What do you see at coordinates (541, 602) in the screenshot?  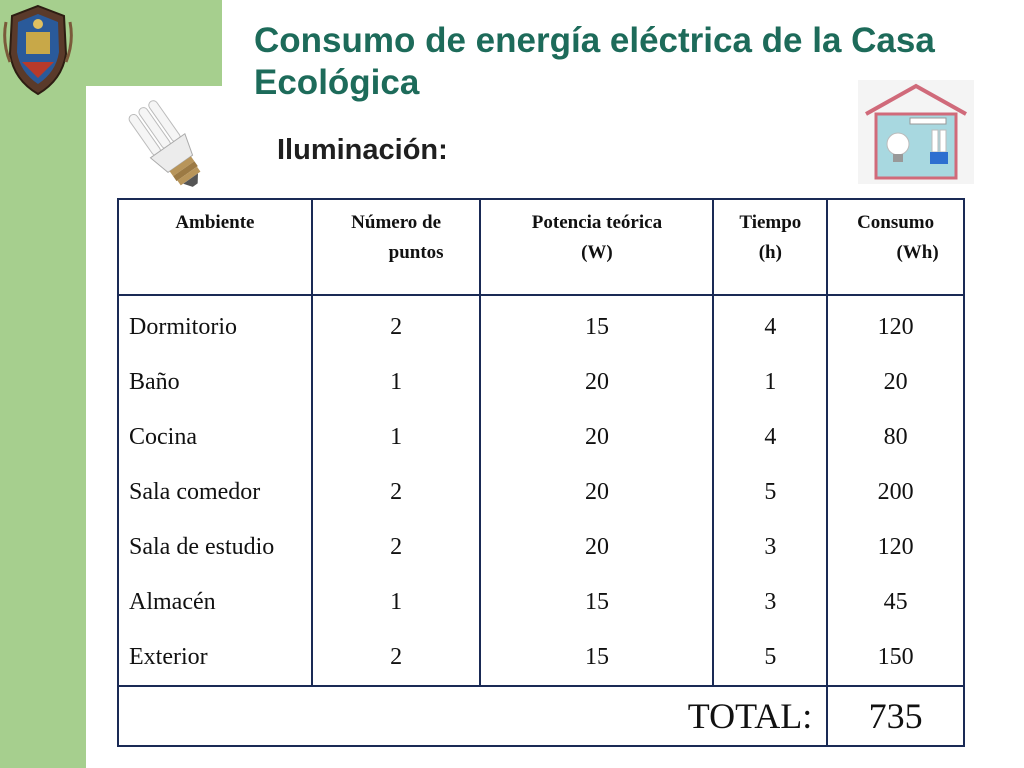 I see `table-row: Almacén 1 15 3 45` at bounding box center [541, 602].